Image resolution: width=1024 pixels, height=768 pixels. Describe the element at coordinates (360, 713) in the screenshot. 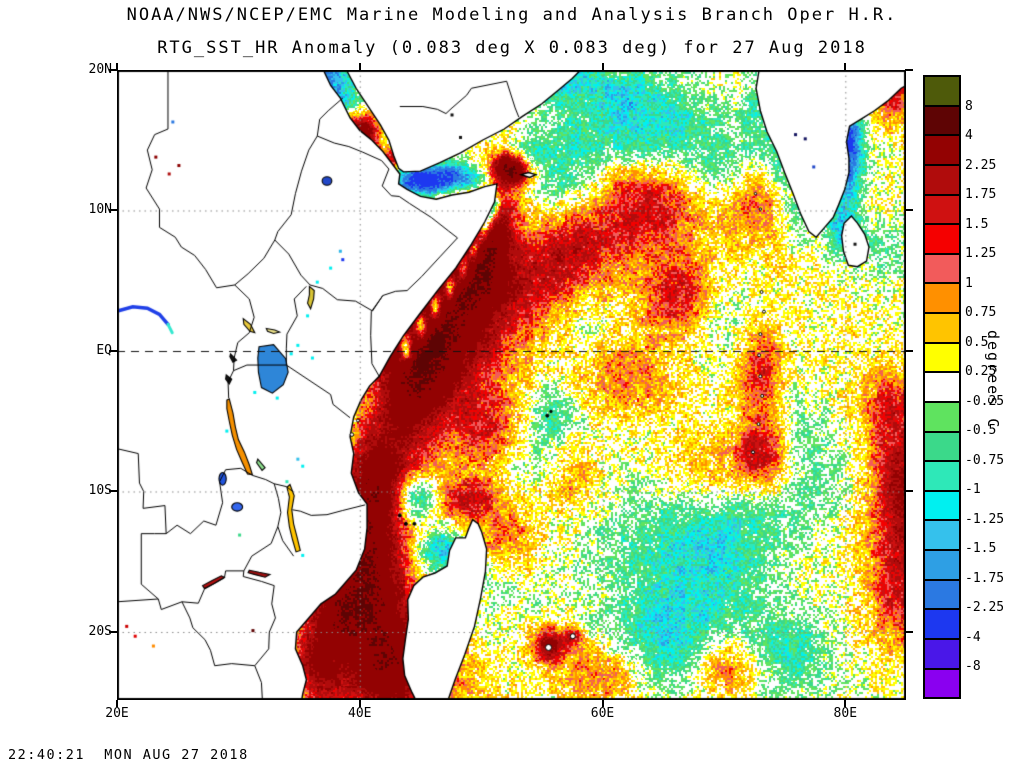

I see `lon-label-40E: 40E` at that location.